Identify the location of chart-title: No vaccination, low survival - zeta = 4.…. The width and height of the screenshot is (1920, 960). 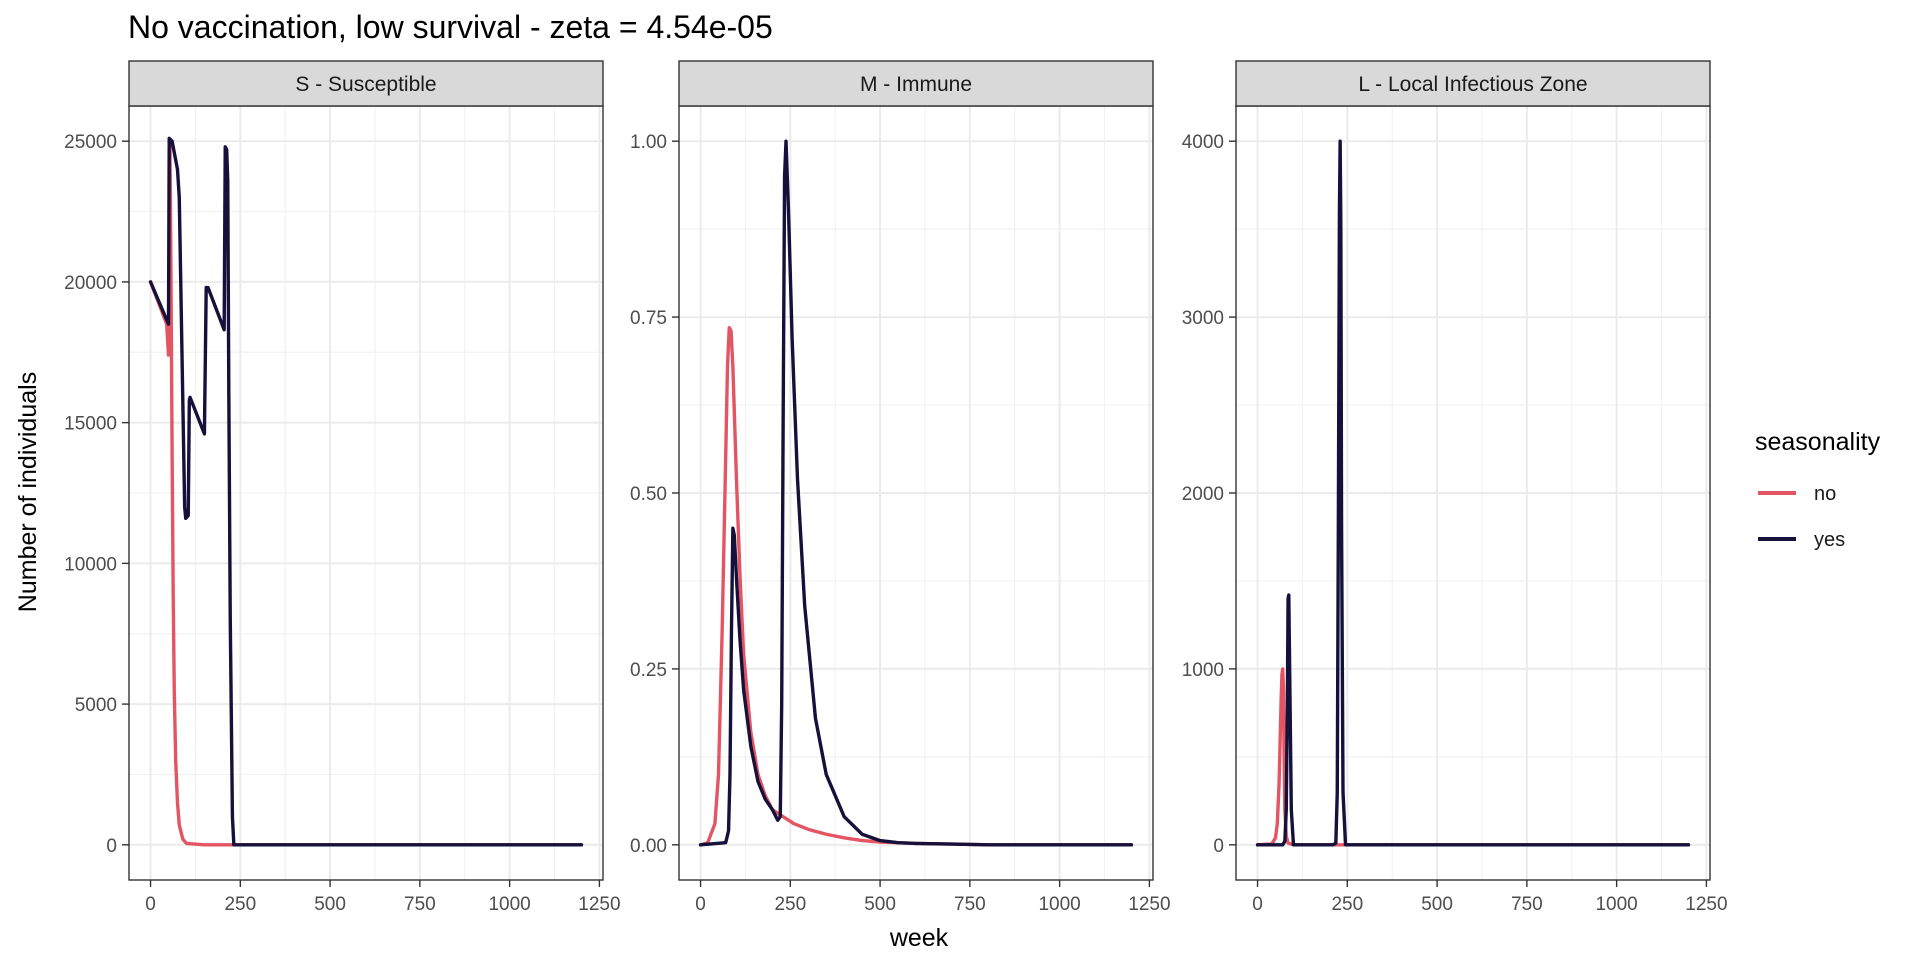
(450, 27).